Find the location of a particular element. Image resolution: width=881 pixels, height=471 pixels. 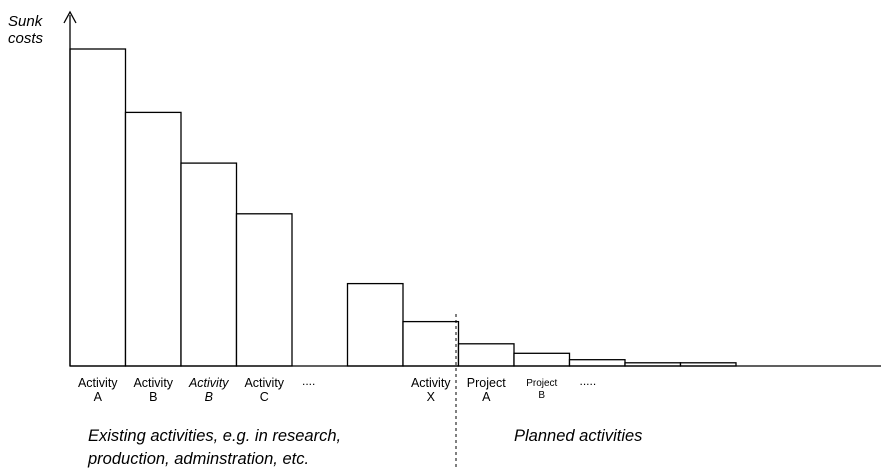

y-axis-label-line1: Sunk is located at coordinates (25, 21).